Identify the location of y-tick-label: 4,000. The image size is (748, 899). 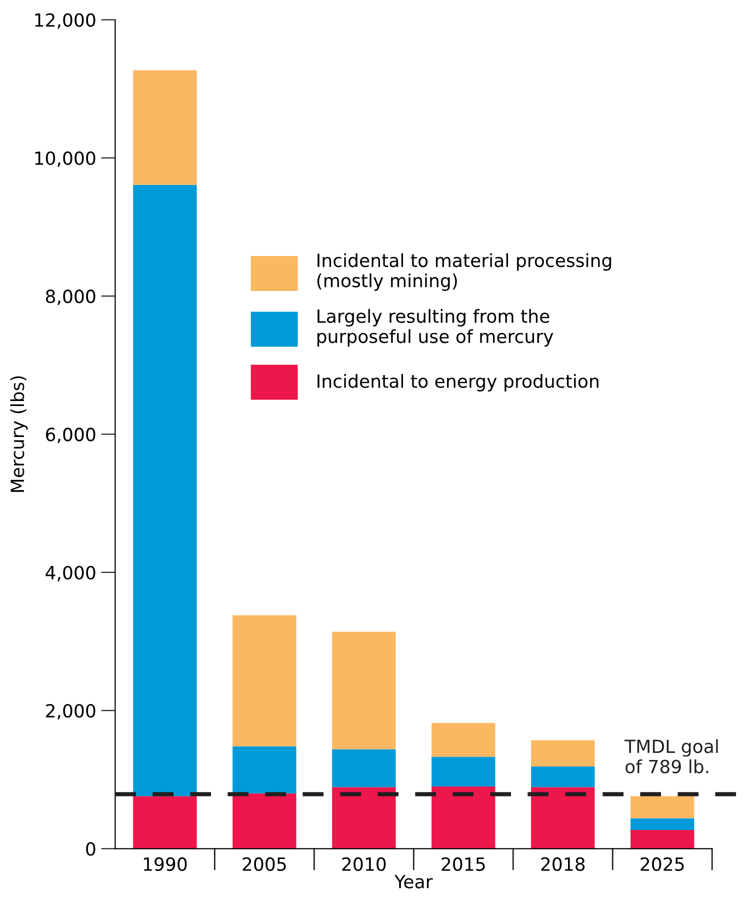
(71, 574).